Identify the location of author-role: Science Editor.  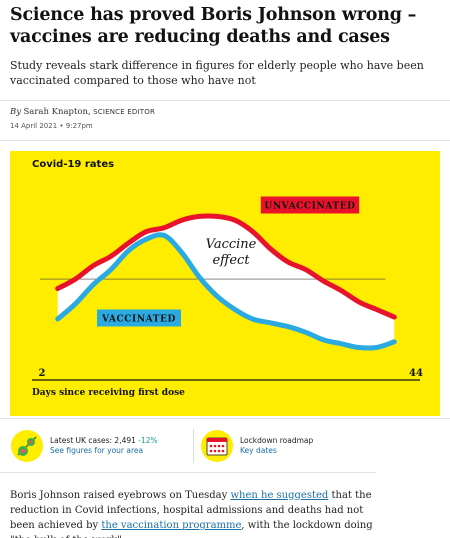
(124, 112).